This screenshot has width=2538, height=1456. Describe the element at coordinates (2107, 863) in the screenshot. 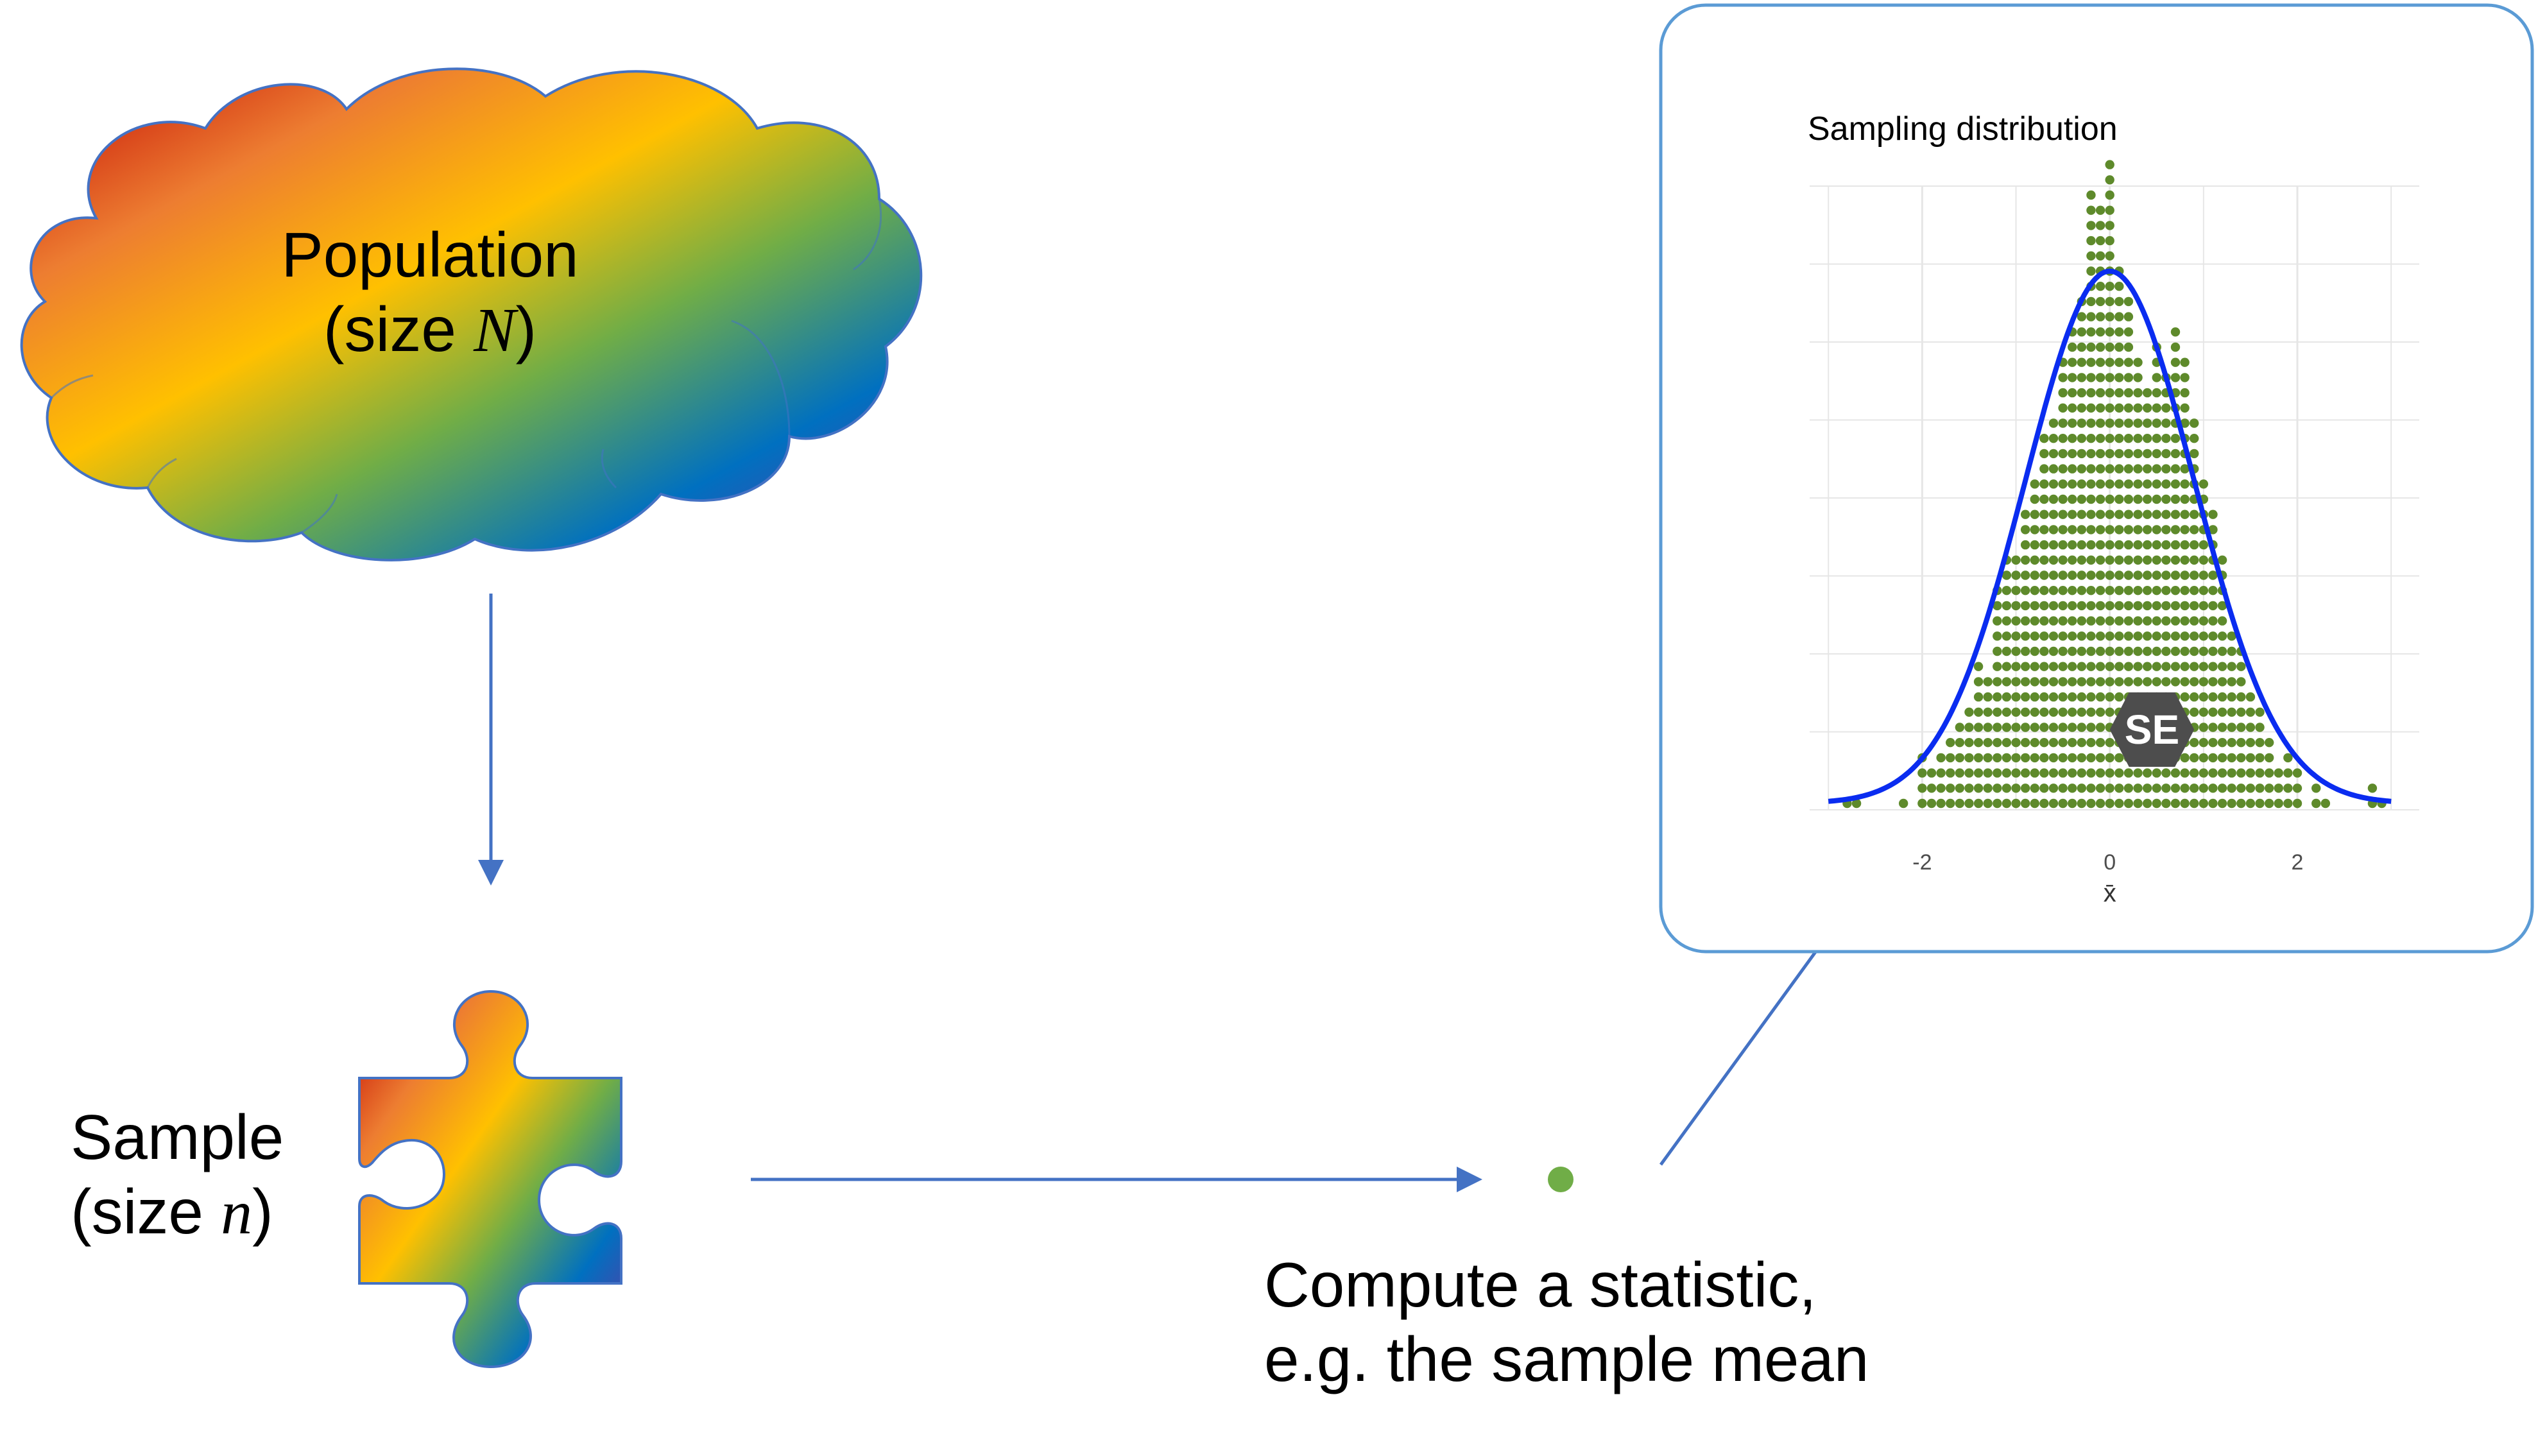

I see `x-axis-ticks: -2 0 2` at that location.